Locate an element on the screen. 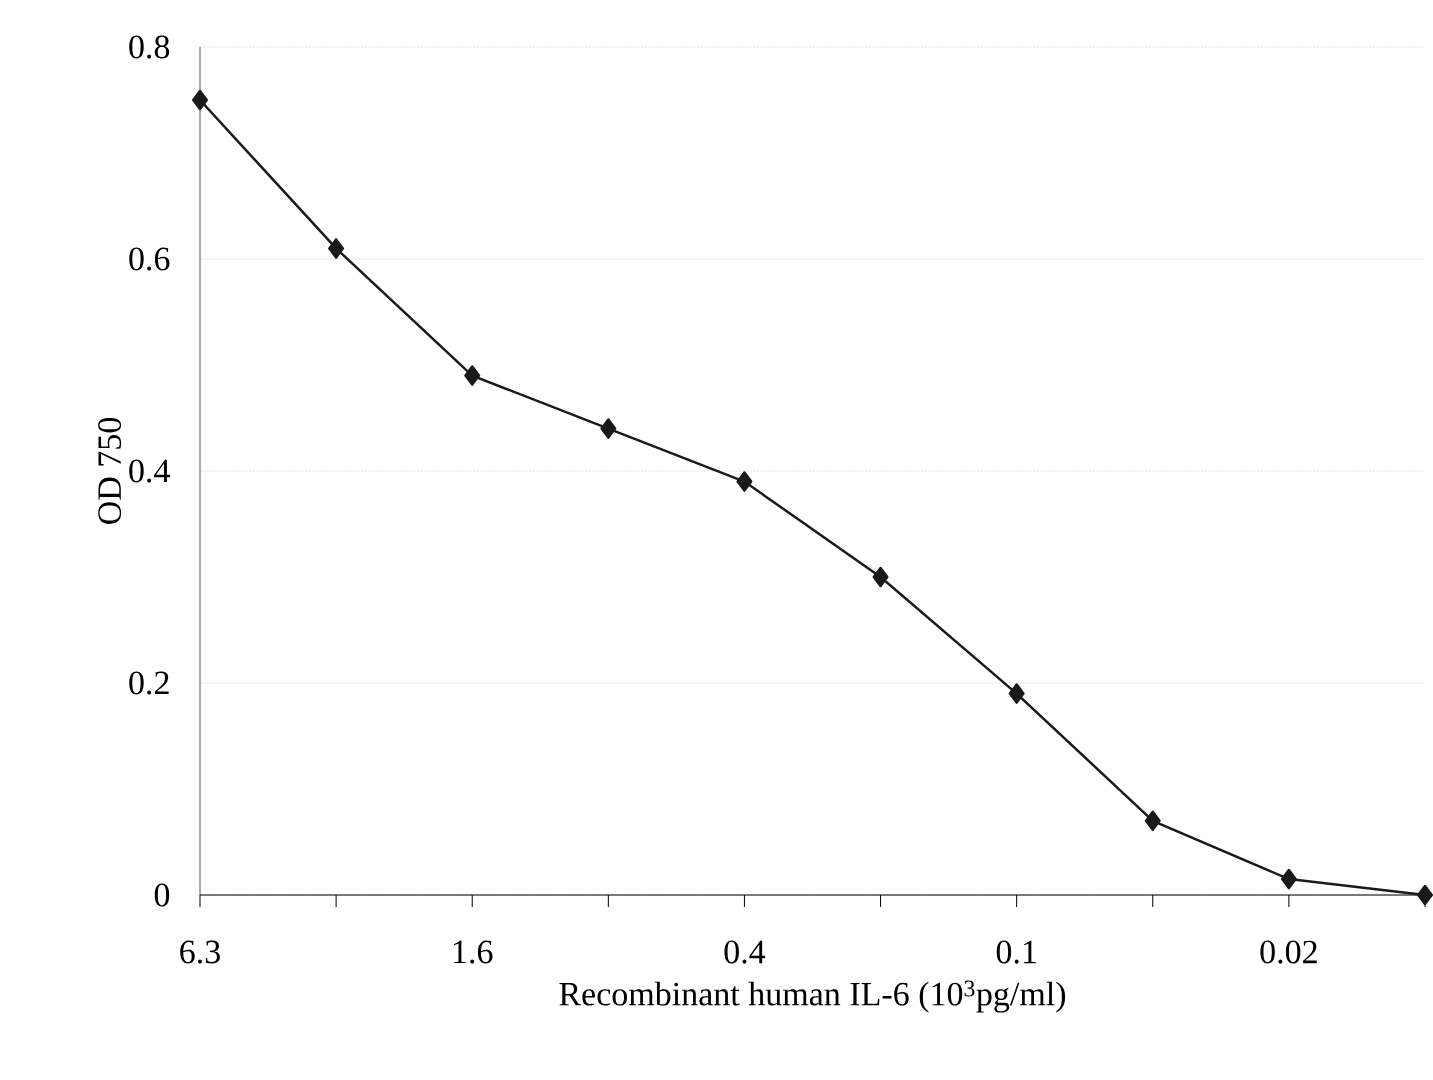 Image resolution: width=1433 pixels, height=1080 pixels. y-tick-label: 0 is located at coordinates (162, 895).